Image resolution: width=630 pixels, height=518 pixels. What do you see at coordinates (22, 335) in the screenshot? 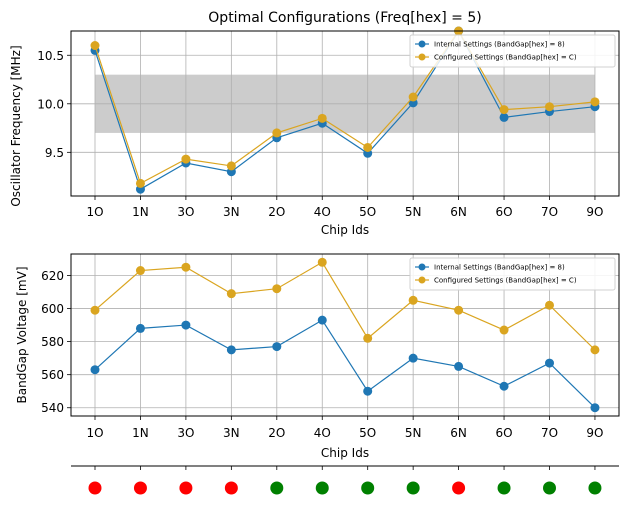
I see `y-axis-label: BandGap Voltage [mV]` at bounding box center [22, 335].